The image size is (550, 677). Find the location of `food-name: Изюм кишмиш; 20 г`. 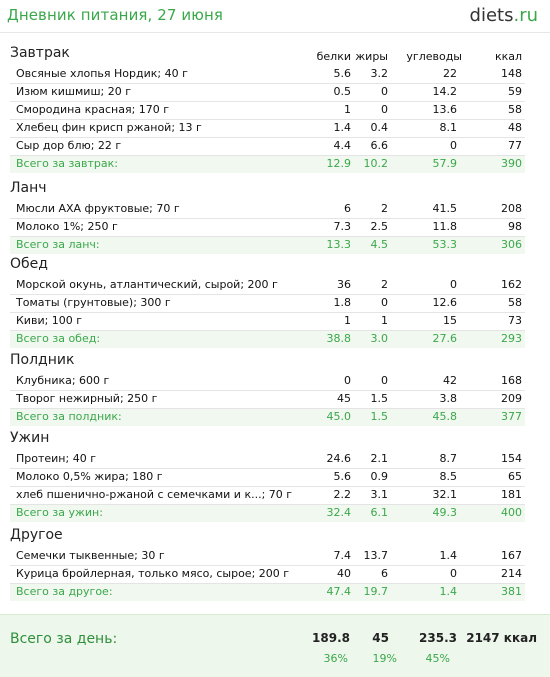

food-name: Изюм кишмиш; 20 г is located at coordinates (73, 91).